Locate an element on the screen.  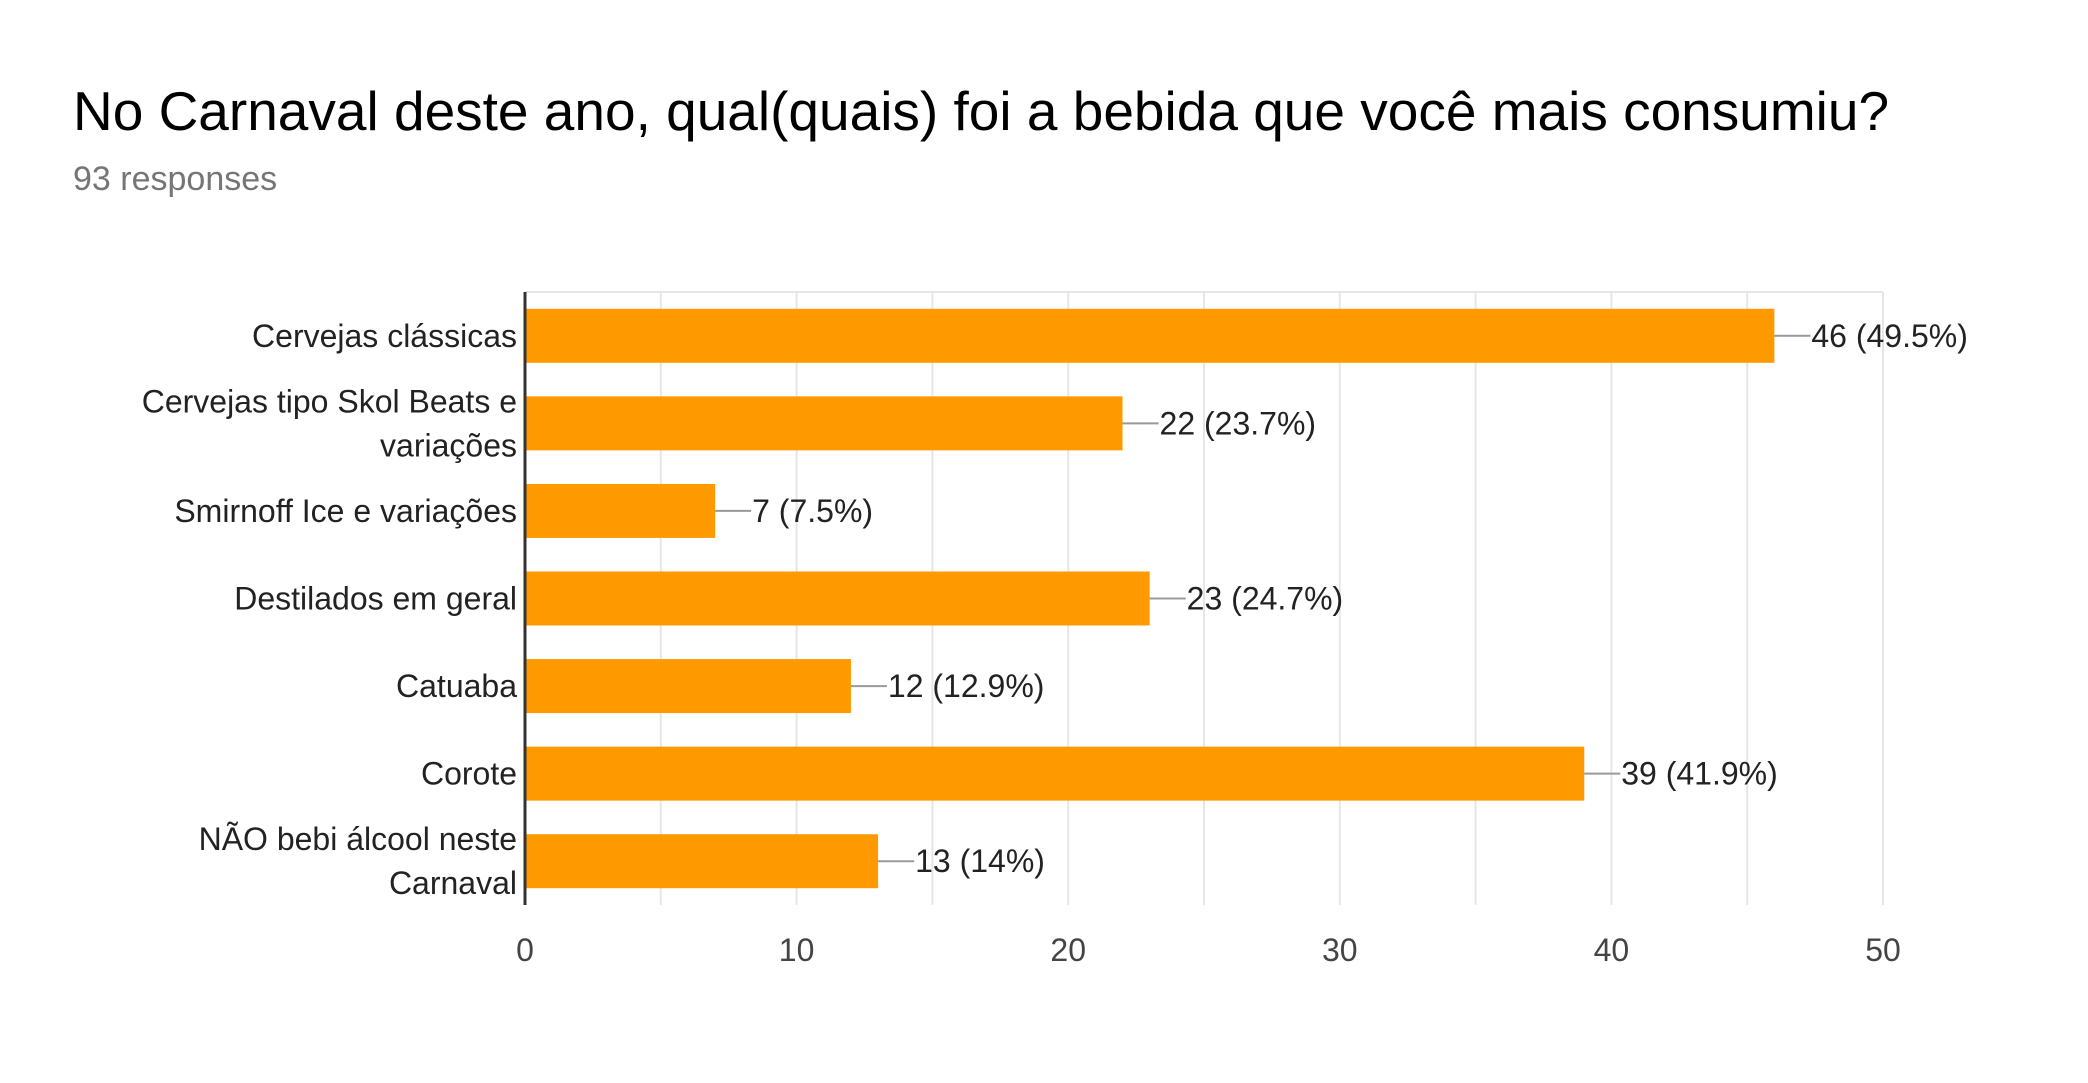
x-tick-label: 30 is located at coordinates (1340, 950).